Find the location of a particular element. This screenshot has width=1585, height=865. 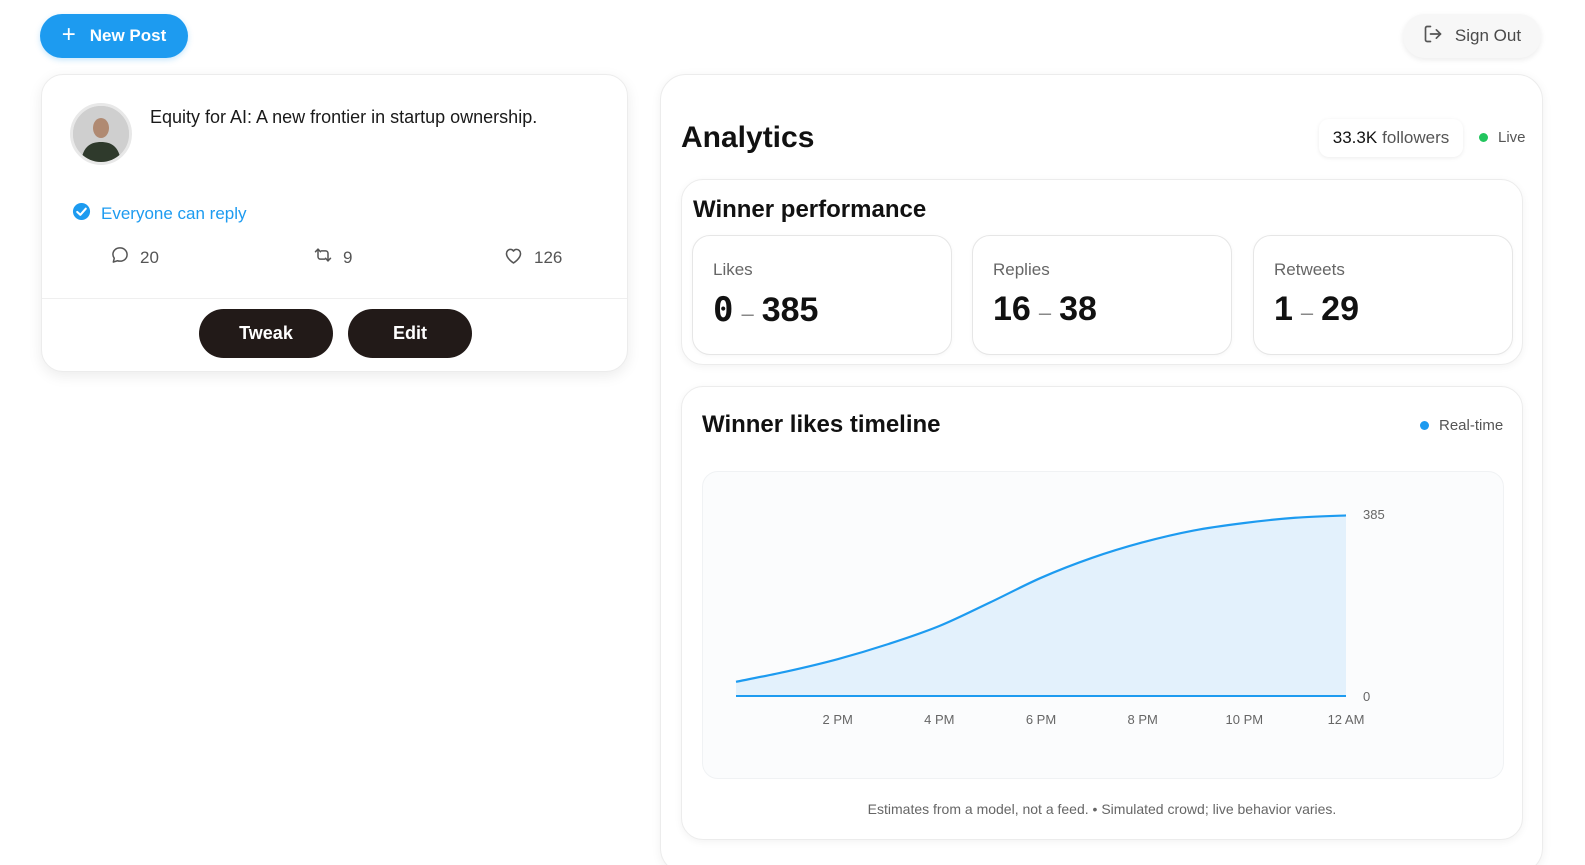

x-tick-label: 6 PM is located at coordinates (1041, 719).